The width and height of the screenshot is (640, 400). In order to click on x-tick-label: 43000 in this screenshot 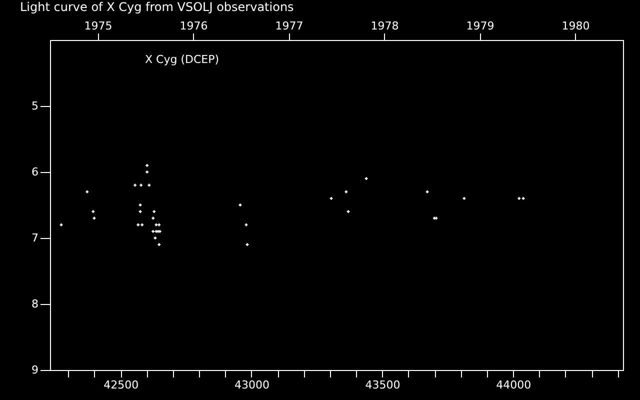, I will do `click(252, 385)`.